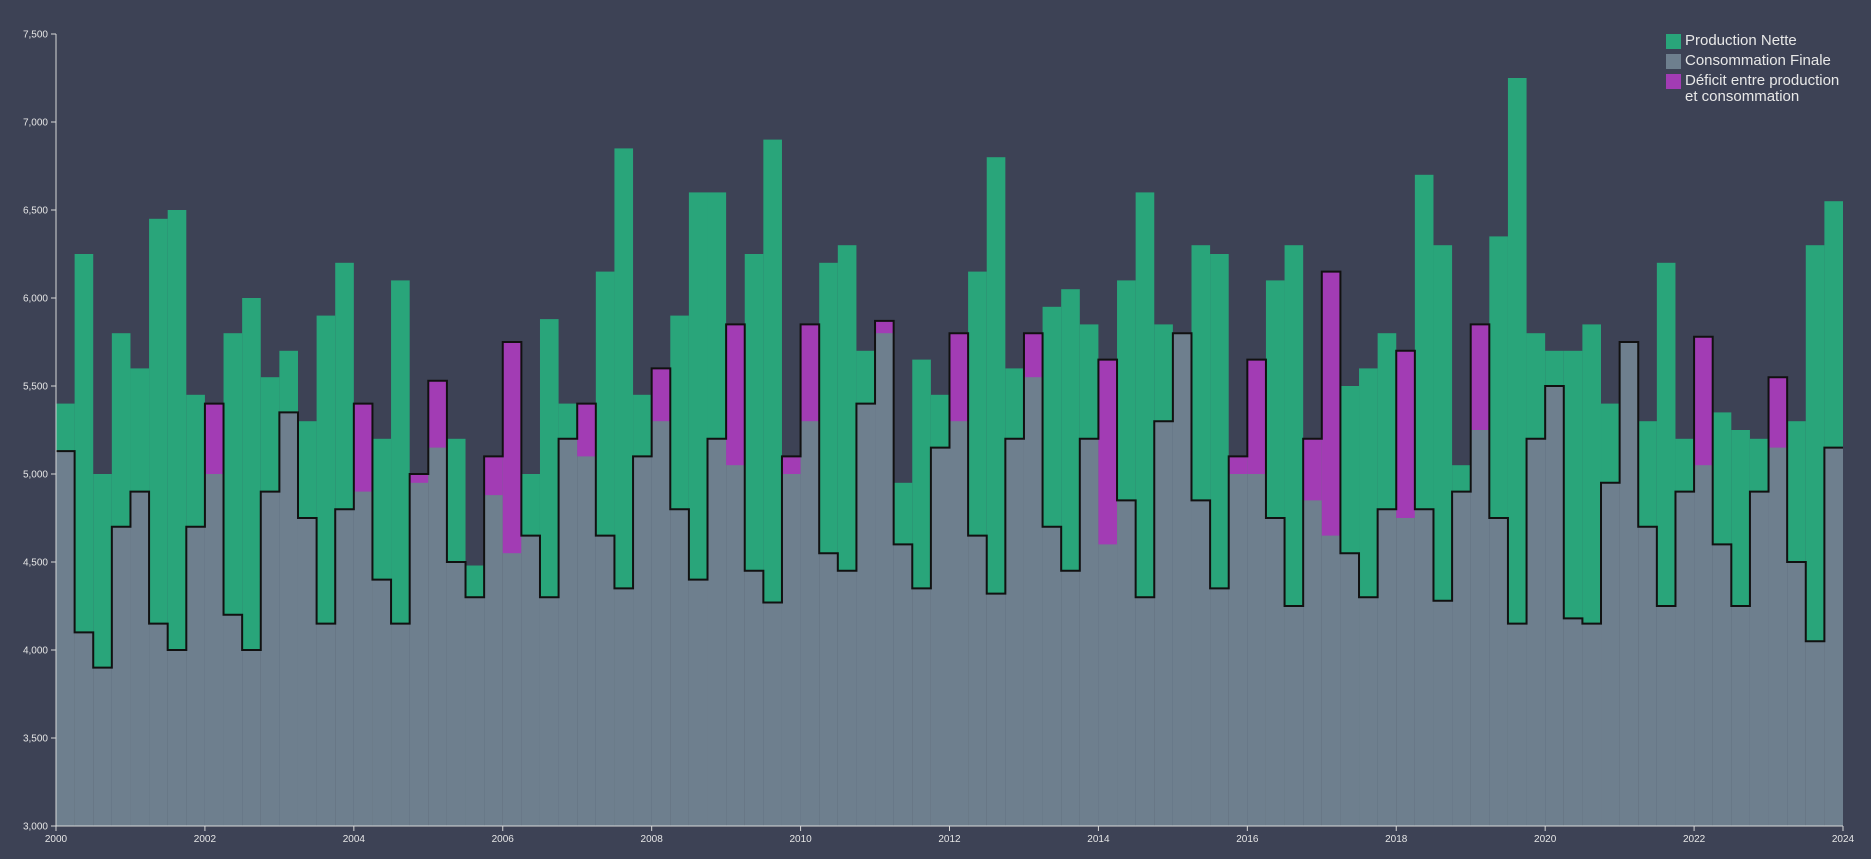 The image size is (1871, 859). I want to click on x-tick-label: 2018, so click(1396, 839).